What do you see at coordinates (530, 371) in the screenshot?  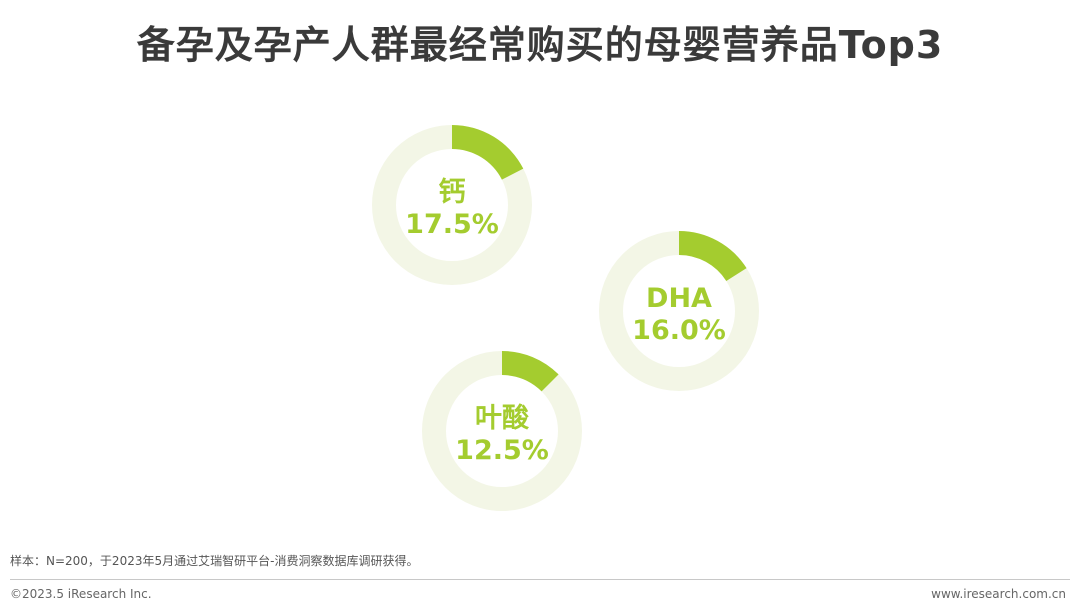 I see `donut-arc-folic-acid` at bounding box center [530, 371].